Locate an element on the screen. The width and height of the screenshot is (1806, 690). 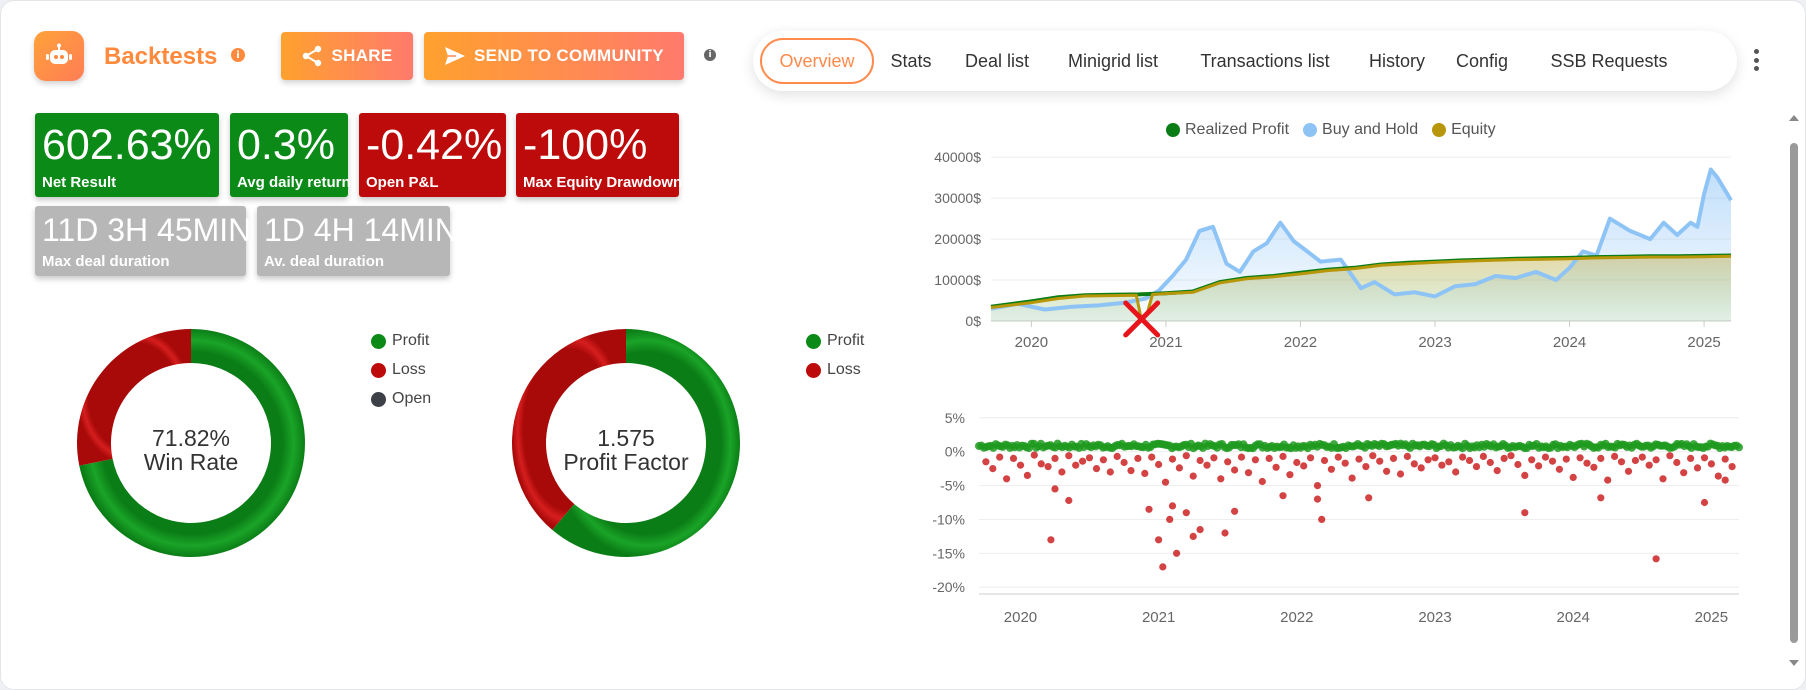
vertical-scrollbar is located at coordinates (1794, 390).